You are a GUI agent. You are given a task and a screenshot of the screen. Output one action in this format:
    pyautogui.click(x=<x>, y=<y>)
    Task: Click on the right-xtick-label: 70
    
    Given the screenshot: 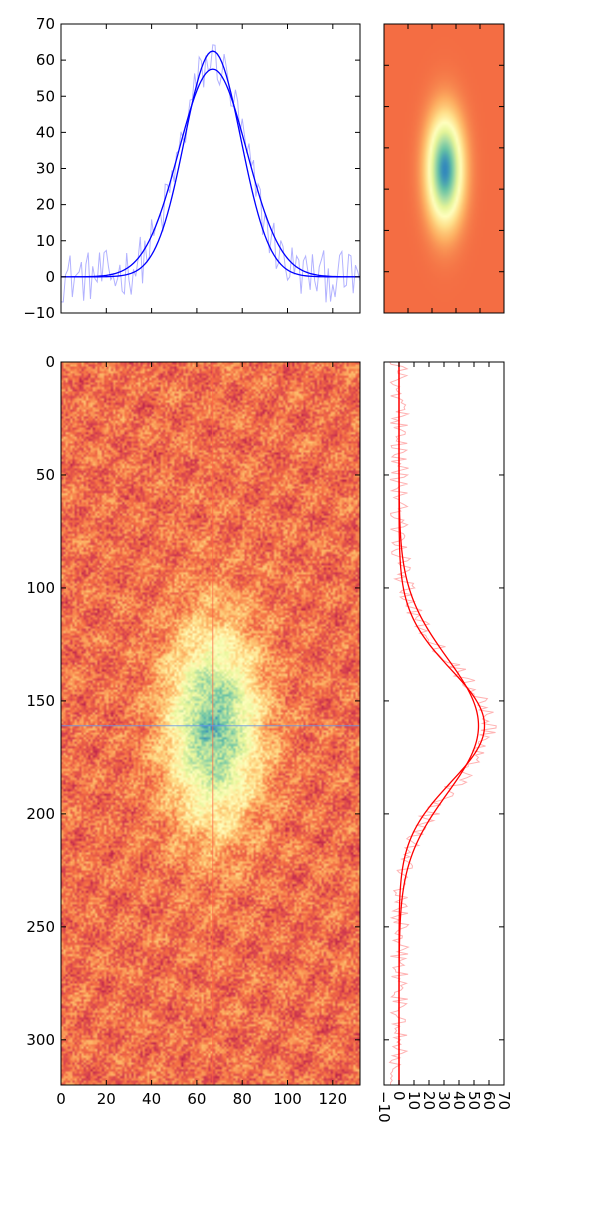 What is the action you would take?
    pyautogui.click(x=504, y=1100)
    